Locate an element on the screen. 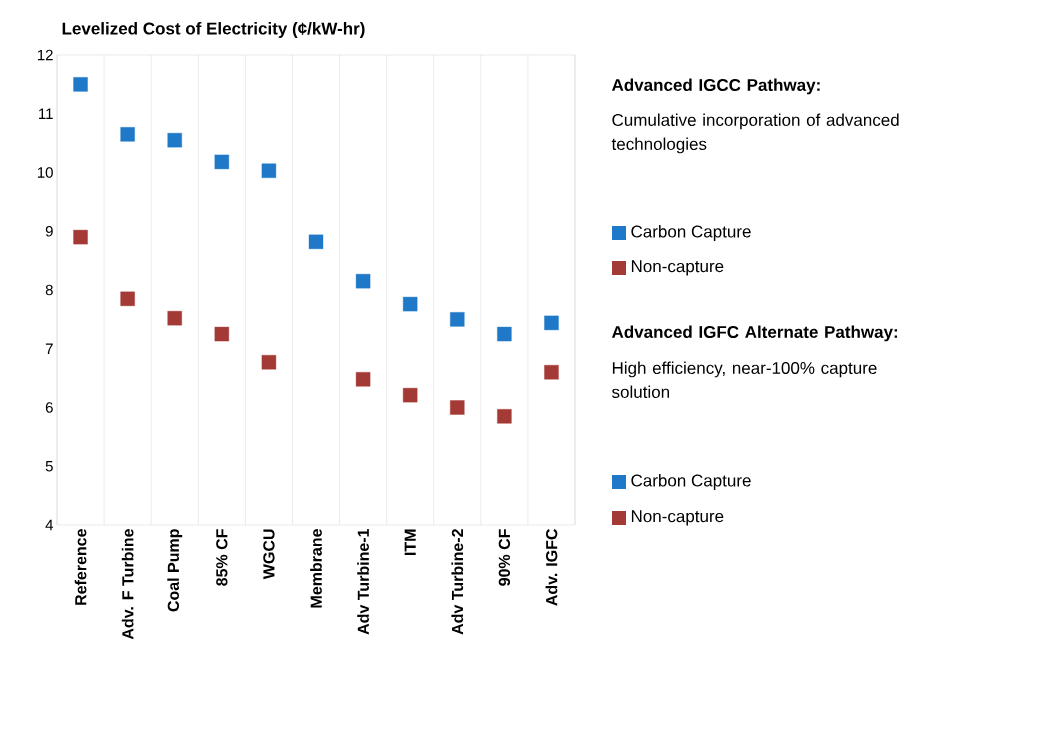 The width and height of the screenshot is (1042, 730). y-tick-label: 11 is located at coordinates (46, 113).